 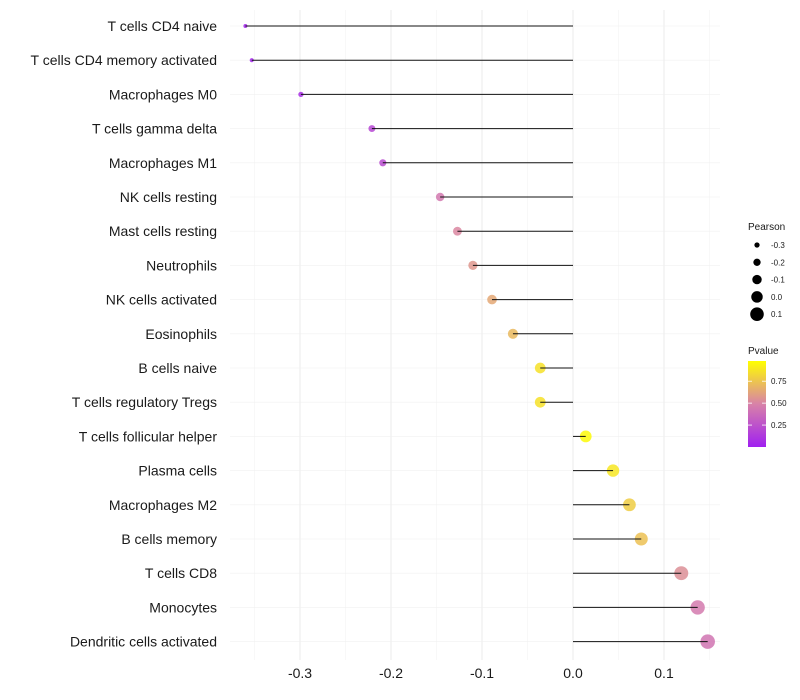 What do you see at coordinates (777, 314) in the screenshot?
I see `pearson-legend-label: 0.1` at bounding box center [777, 314].